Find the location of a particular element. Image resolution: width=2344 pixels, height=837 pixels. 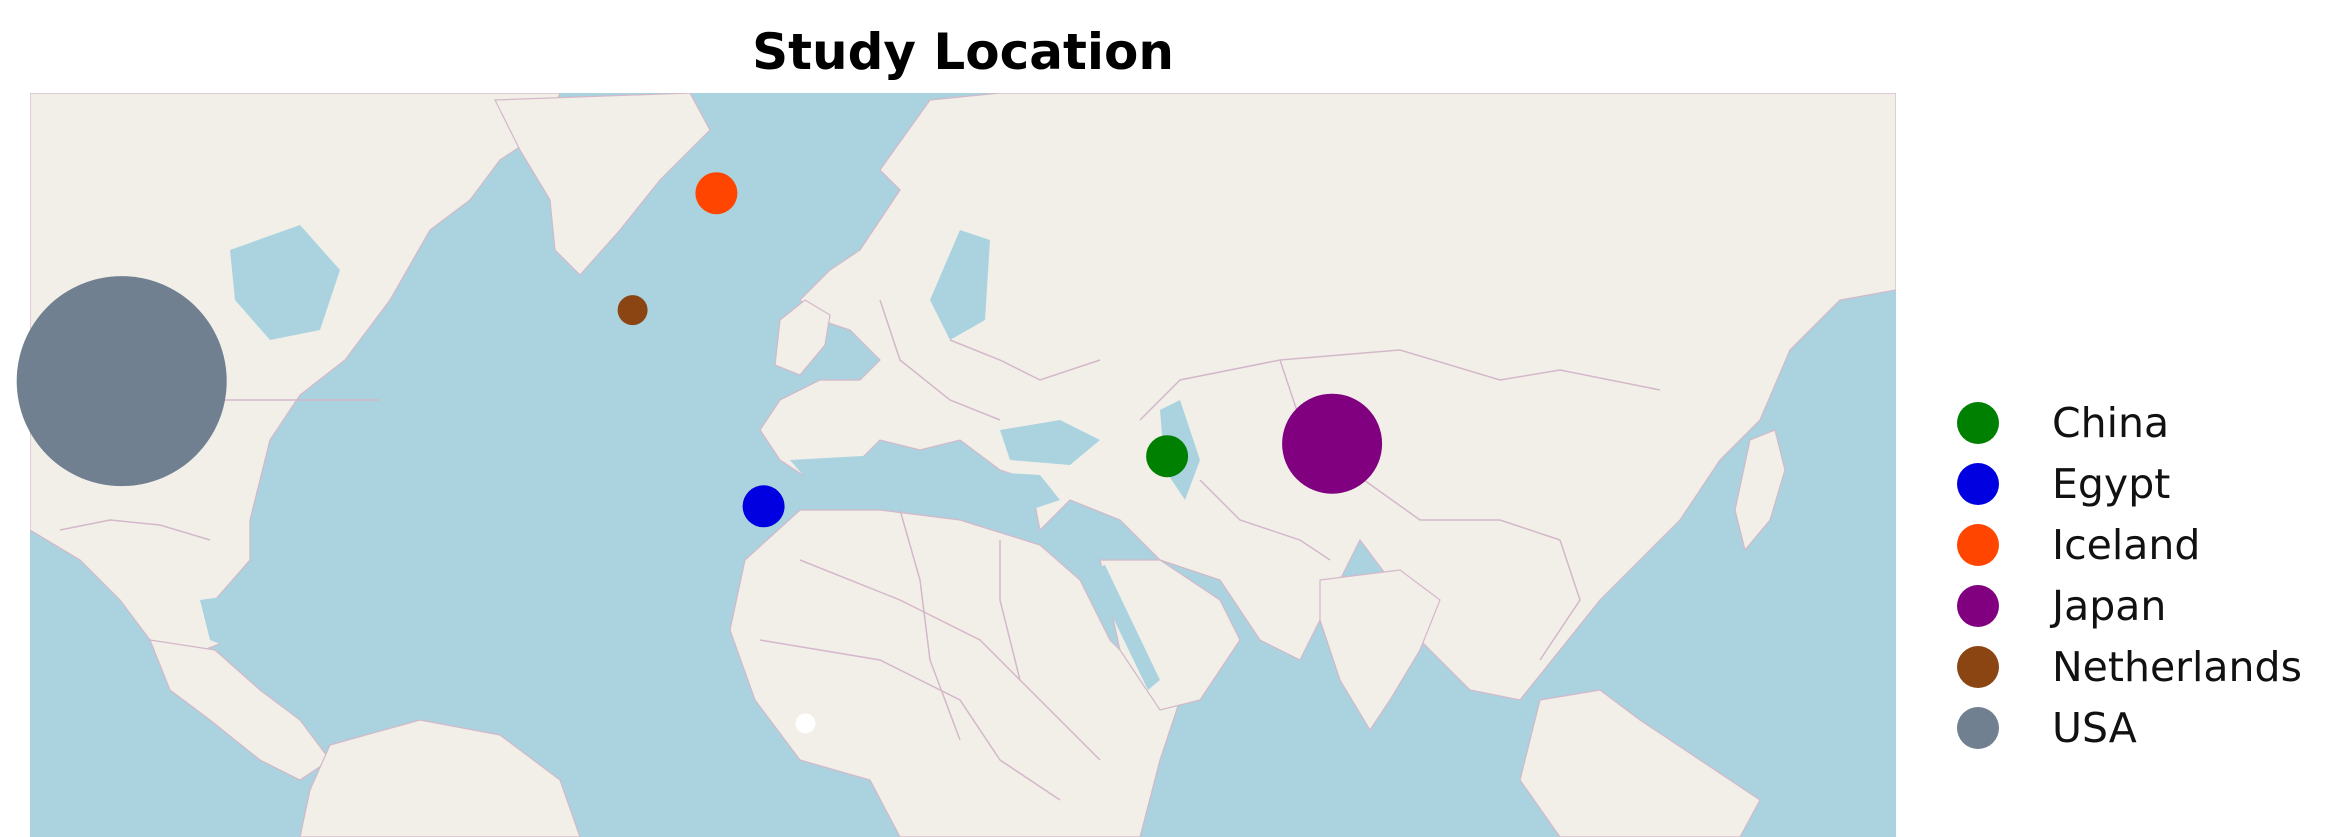

landmass-uk is located at coordinates (802, 337).